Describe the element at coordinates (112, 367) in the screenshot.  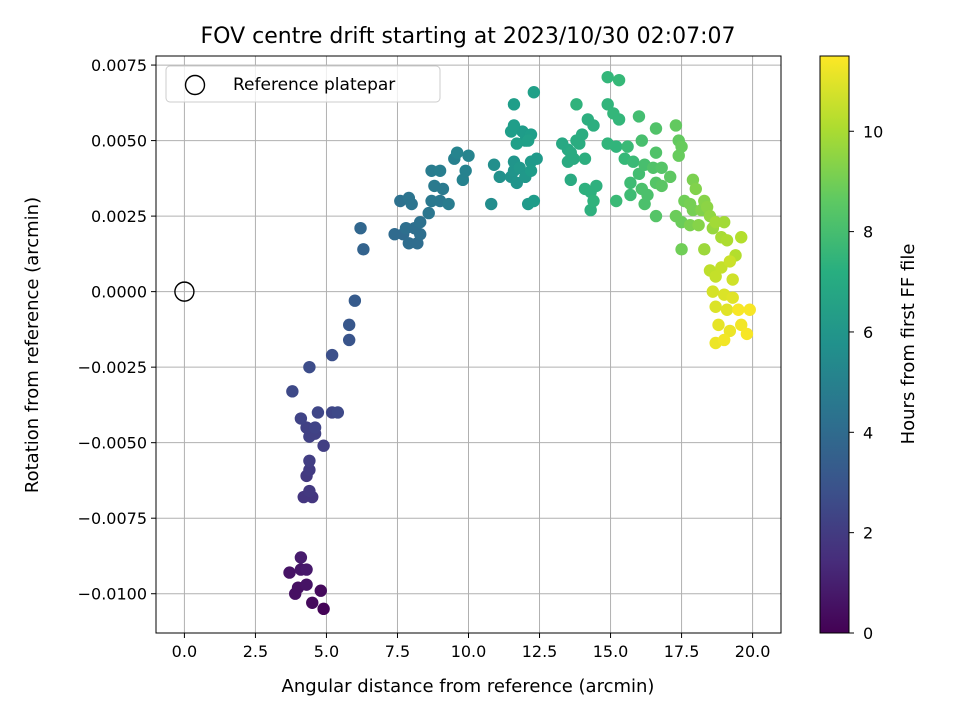
I see `y-tick-label: −0.0025` at that location.